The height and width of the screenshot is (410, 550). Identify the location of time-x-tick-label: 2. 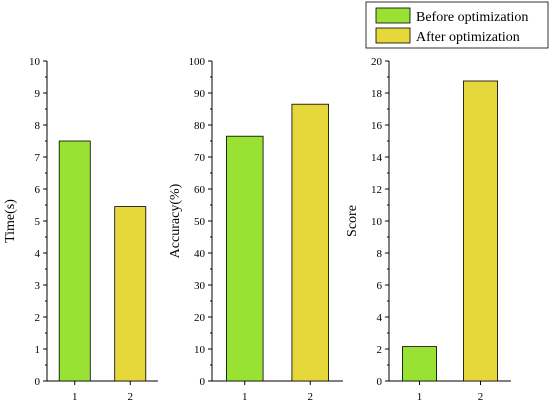
(131, 397).